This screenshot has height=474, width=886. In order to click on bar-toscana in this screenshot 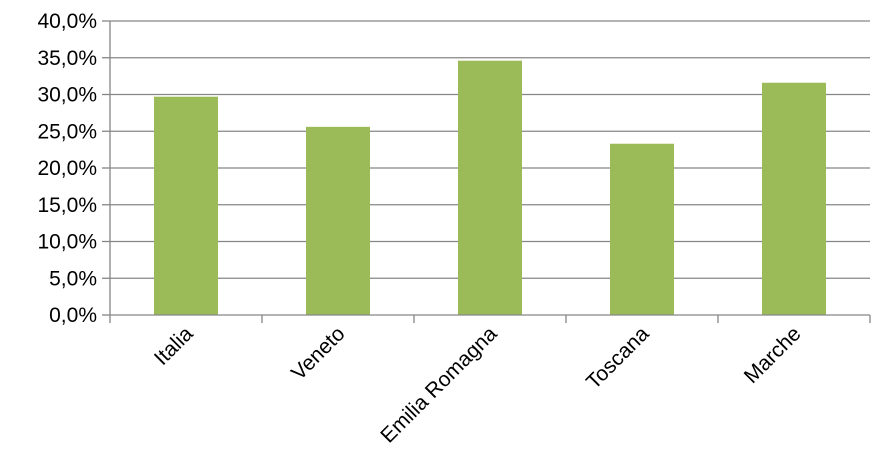, I will do `click(642, 229)`.